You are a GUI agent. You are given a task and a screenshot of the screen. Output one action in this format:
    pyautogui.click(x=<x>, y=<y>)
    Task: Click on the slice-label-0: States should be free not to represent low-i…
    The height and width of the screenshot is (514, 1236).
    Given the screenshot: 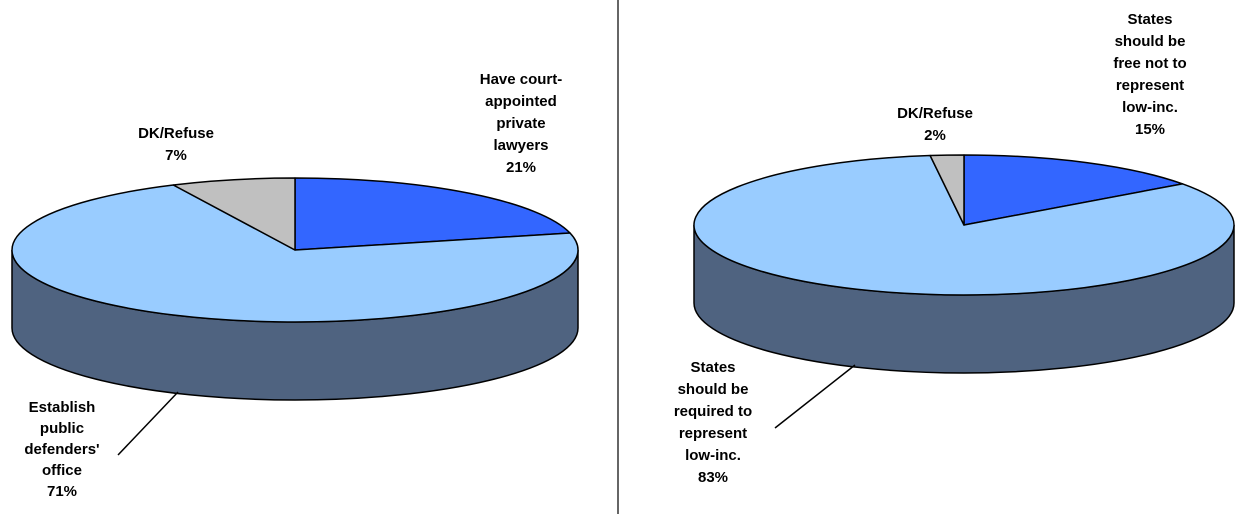 What is the action you would take?
    pyautogui.click(x=1149, y=63)
    